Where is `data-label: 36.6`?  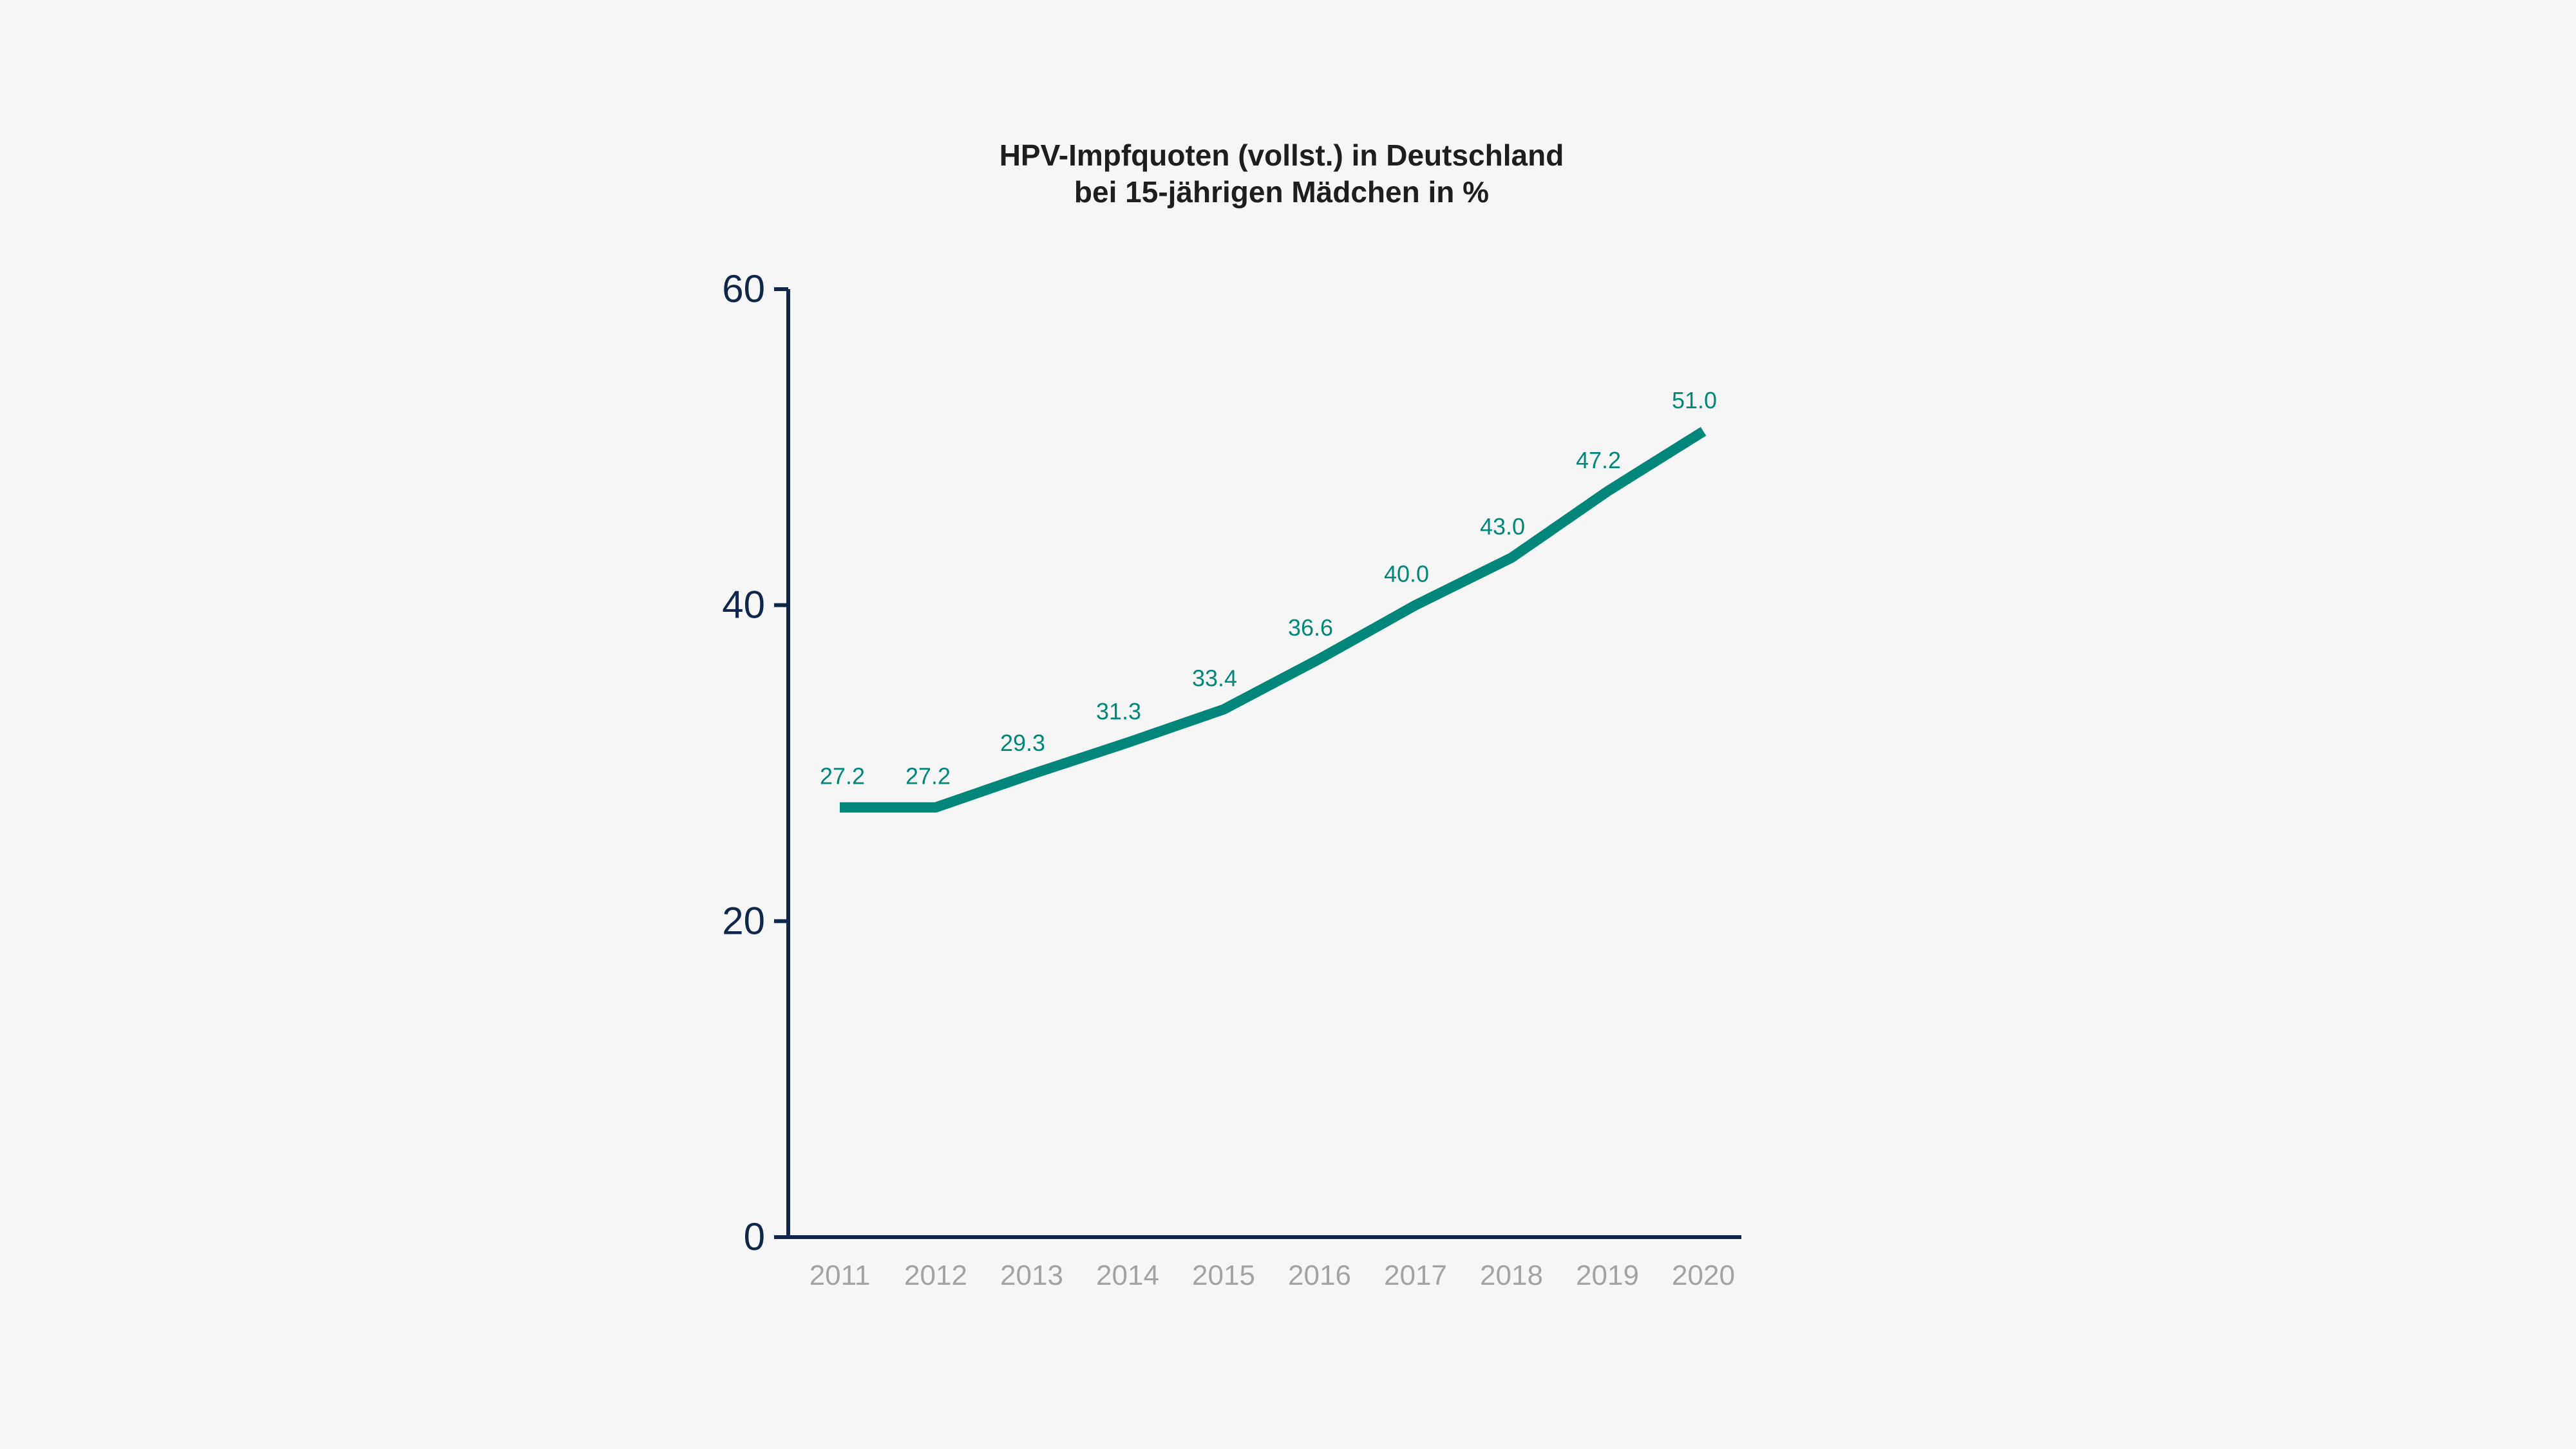
data-label: 36.6 is located at coordinates (1310, 627).